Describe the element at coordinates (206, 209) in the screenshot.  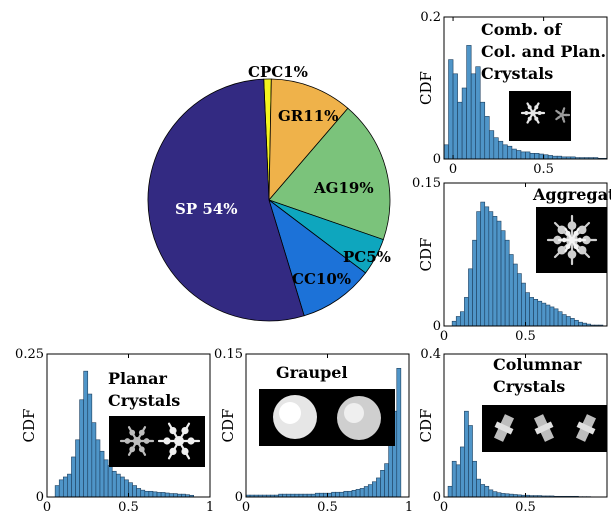
I see `pie-label-sp: SP 54%` at that location.